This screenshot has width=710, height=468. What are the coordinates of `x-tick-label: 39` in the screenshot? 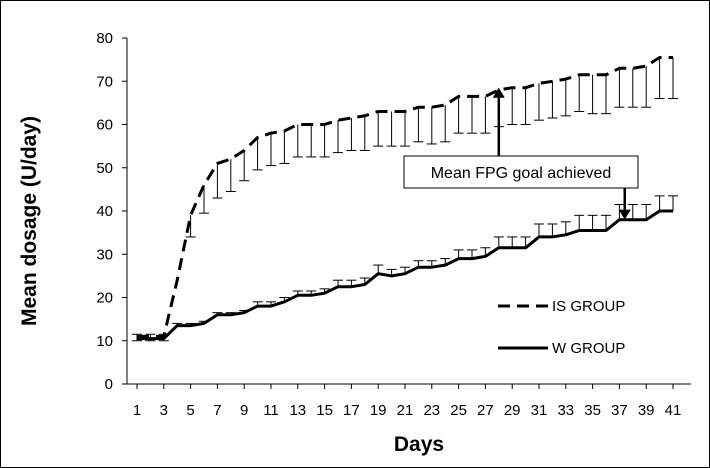 It's located at (646, 410).